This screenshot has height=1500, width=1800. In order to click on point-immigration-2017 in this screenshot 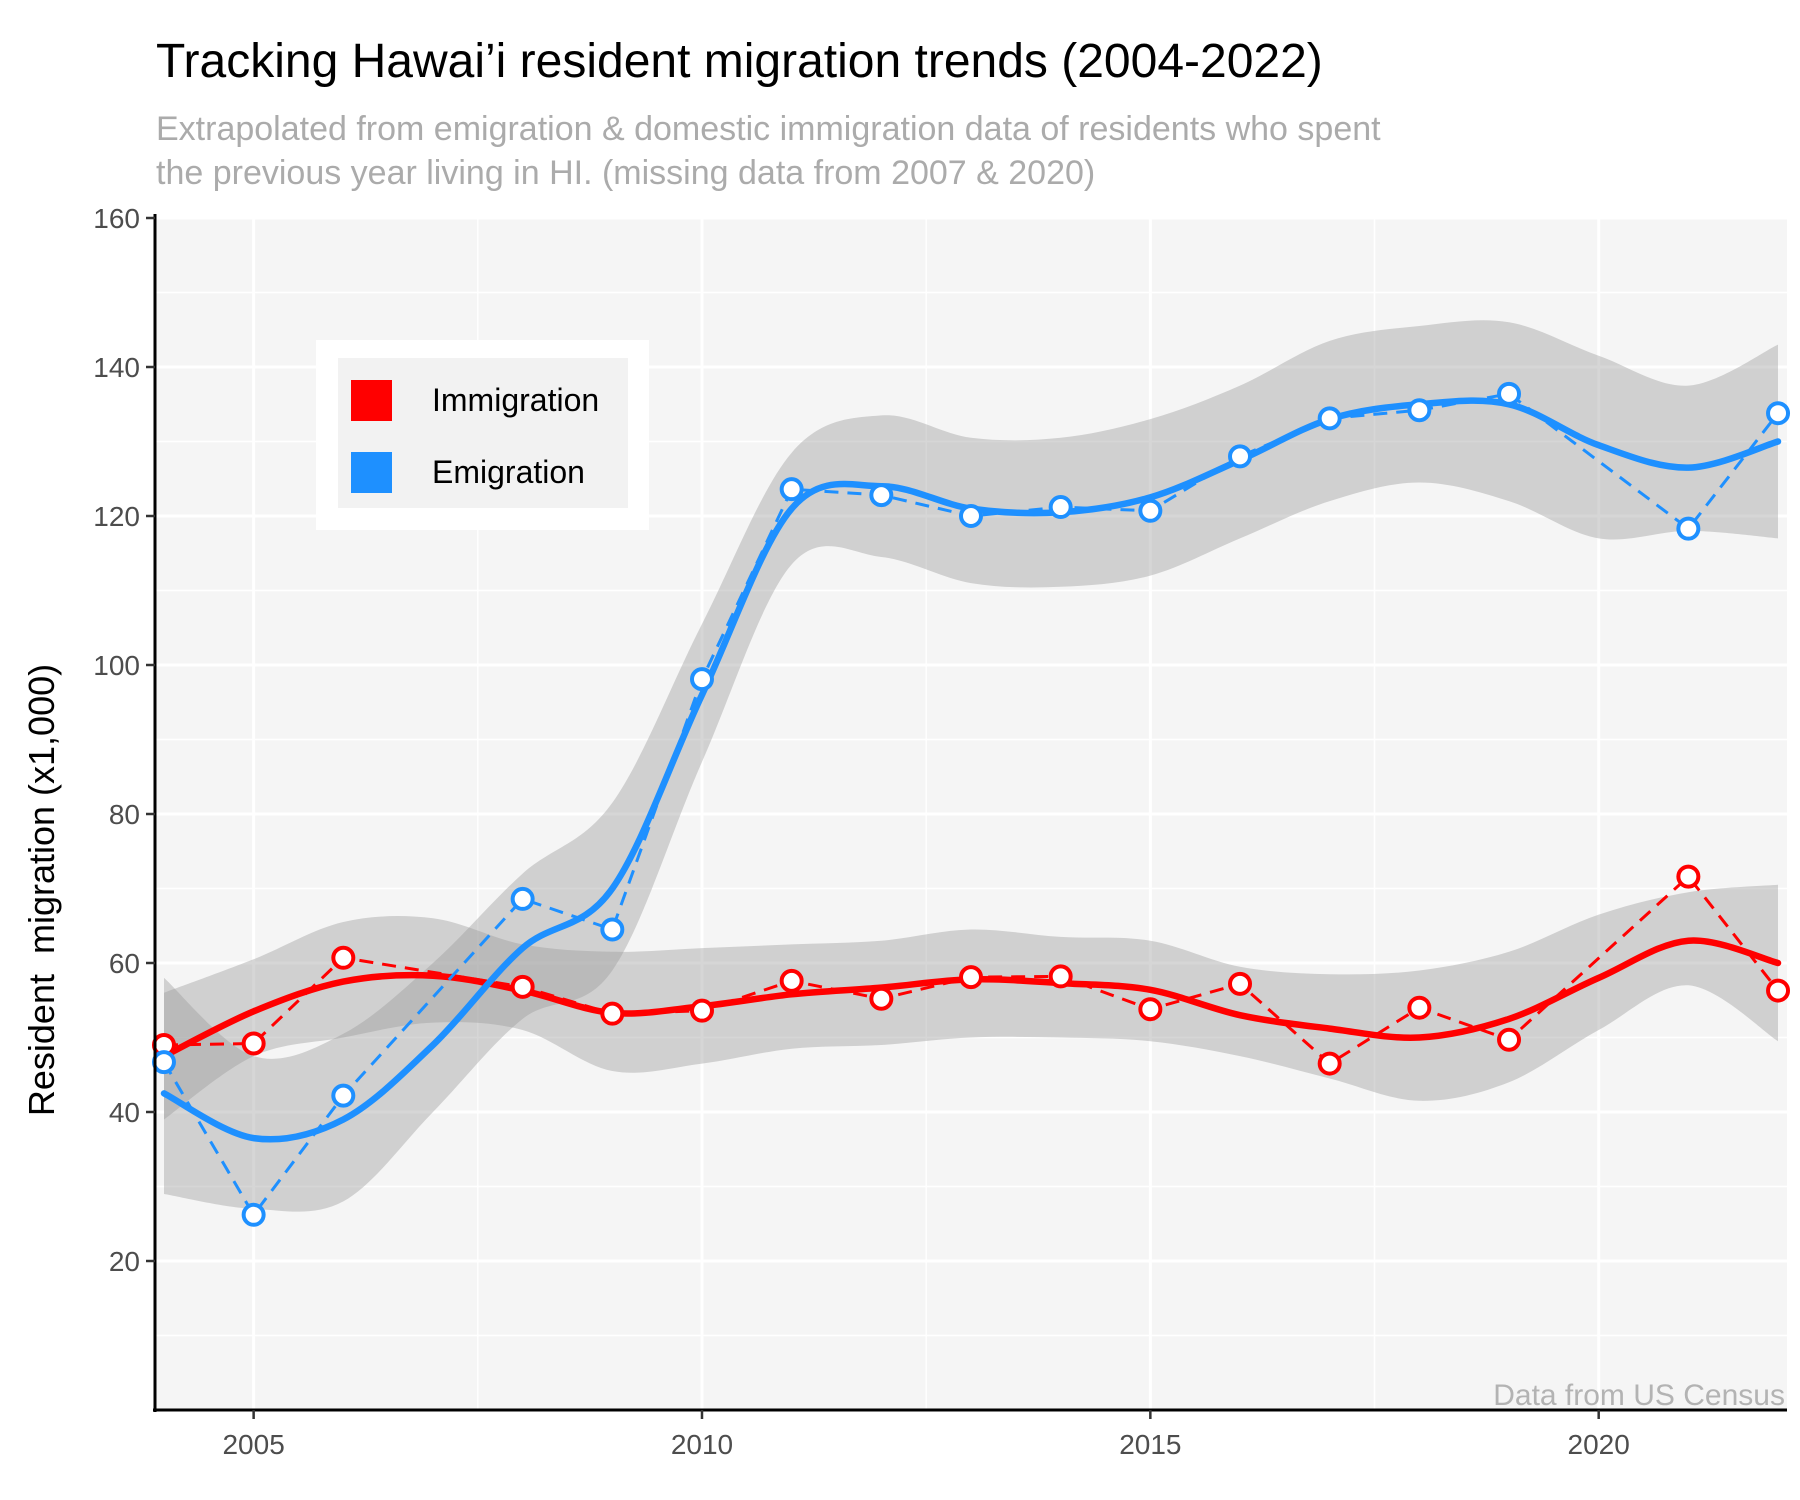, I will do `click(1329, 1063)`.